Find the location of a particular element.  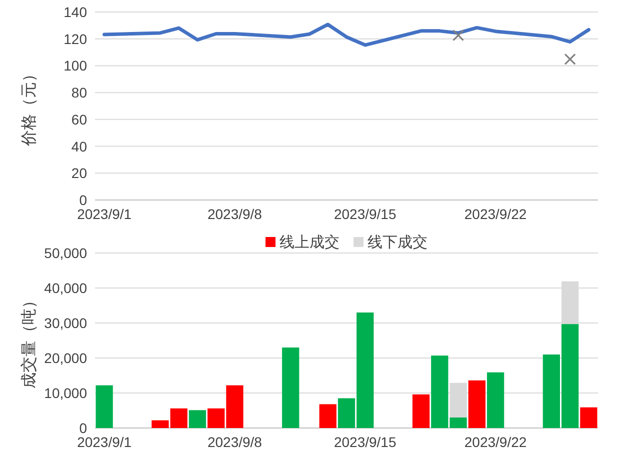

y-tick-label: 120 is located at coordinates (76, 38).